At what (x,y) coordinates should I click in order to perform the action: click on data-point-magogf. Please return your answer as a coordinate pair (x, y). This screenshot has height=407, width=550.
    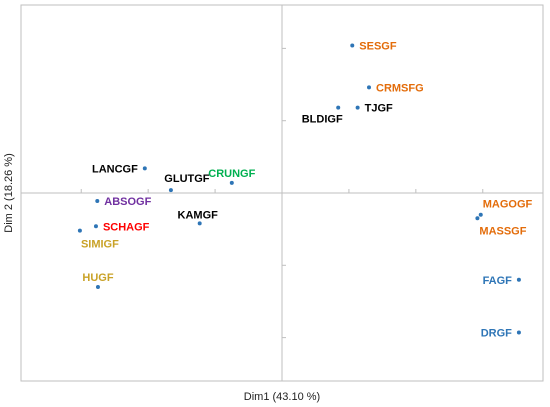
    Looking at the image, I should click on (480, 214).